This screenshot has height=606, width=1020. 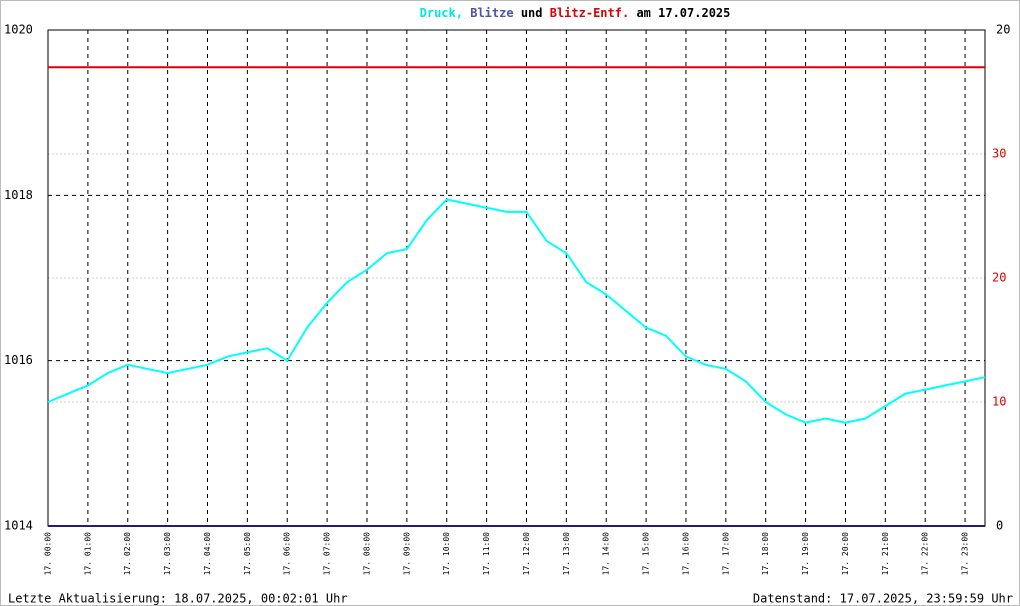 What do you see at coordinates (327, 554) in the screenshot?
I see `x-tick-label: 17. 07:00` at bounding box center [327, 554].